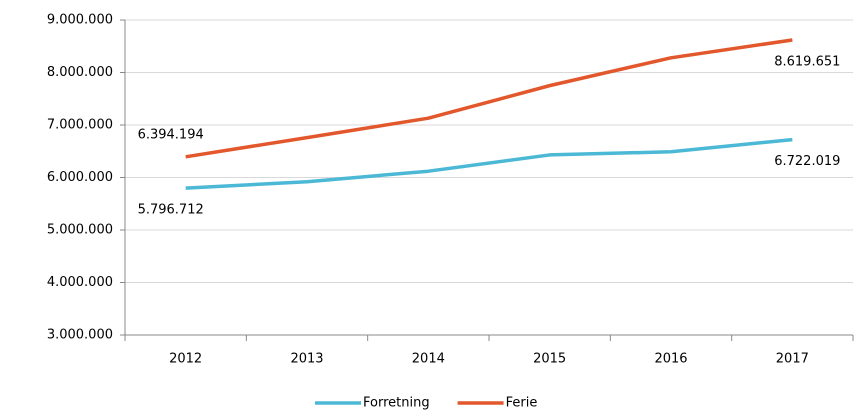 This screenshot has width=858, height=412. Describe the element at coordinates (792, 359) in the screenshot. I see `x-tick-label: 2017` at that location.